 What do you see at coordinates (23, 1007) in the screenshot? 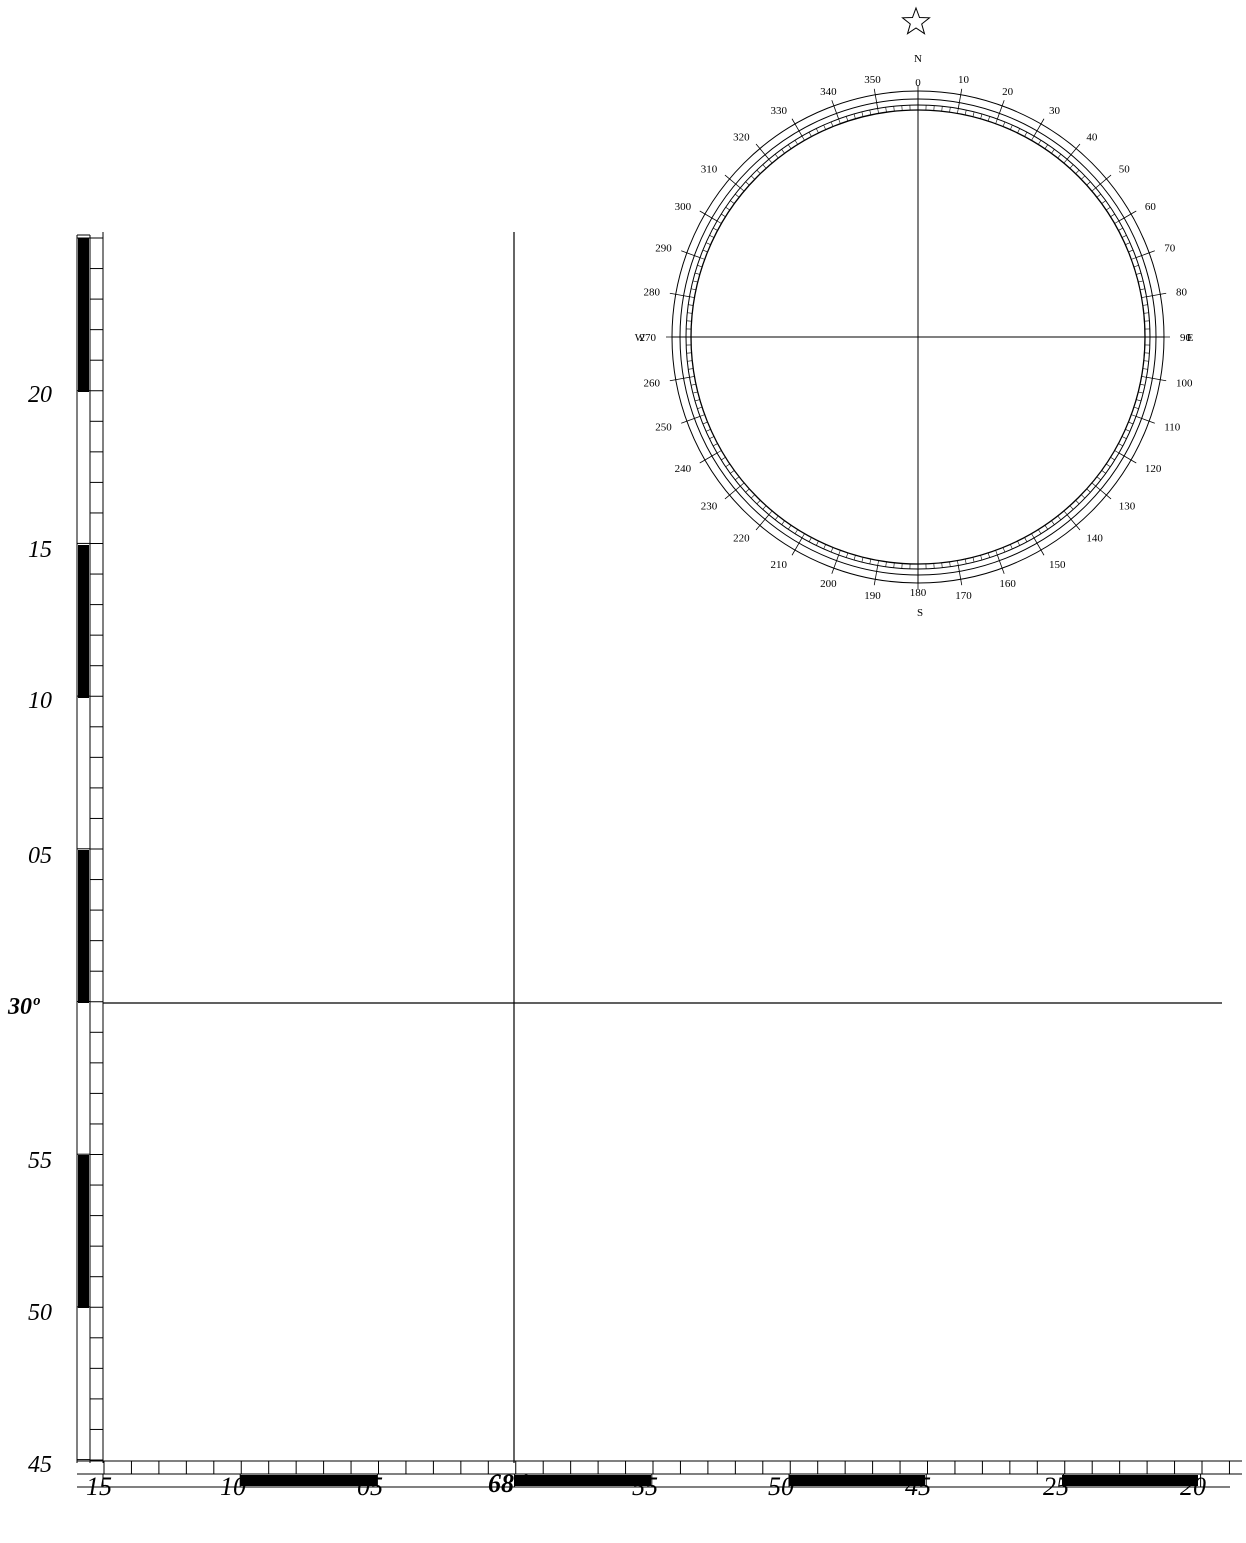
I see `reference-latitude-label: 30º` at bounding box center [23, 1007].